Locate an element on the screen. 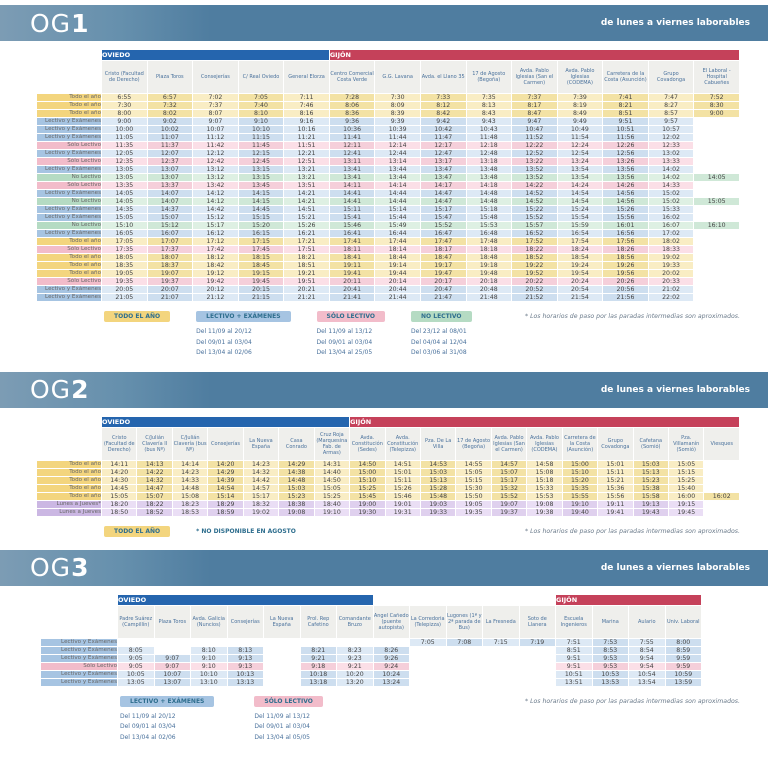  time-cell: 14:35 is located at coordinates (124, 209).